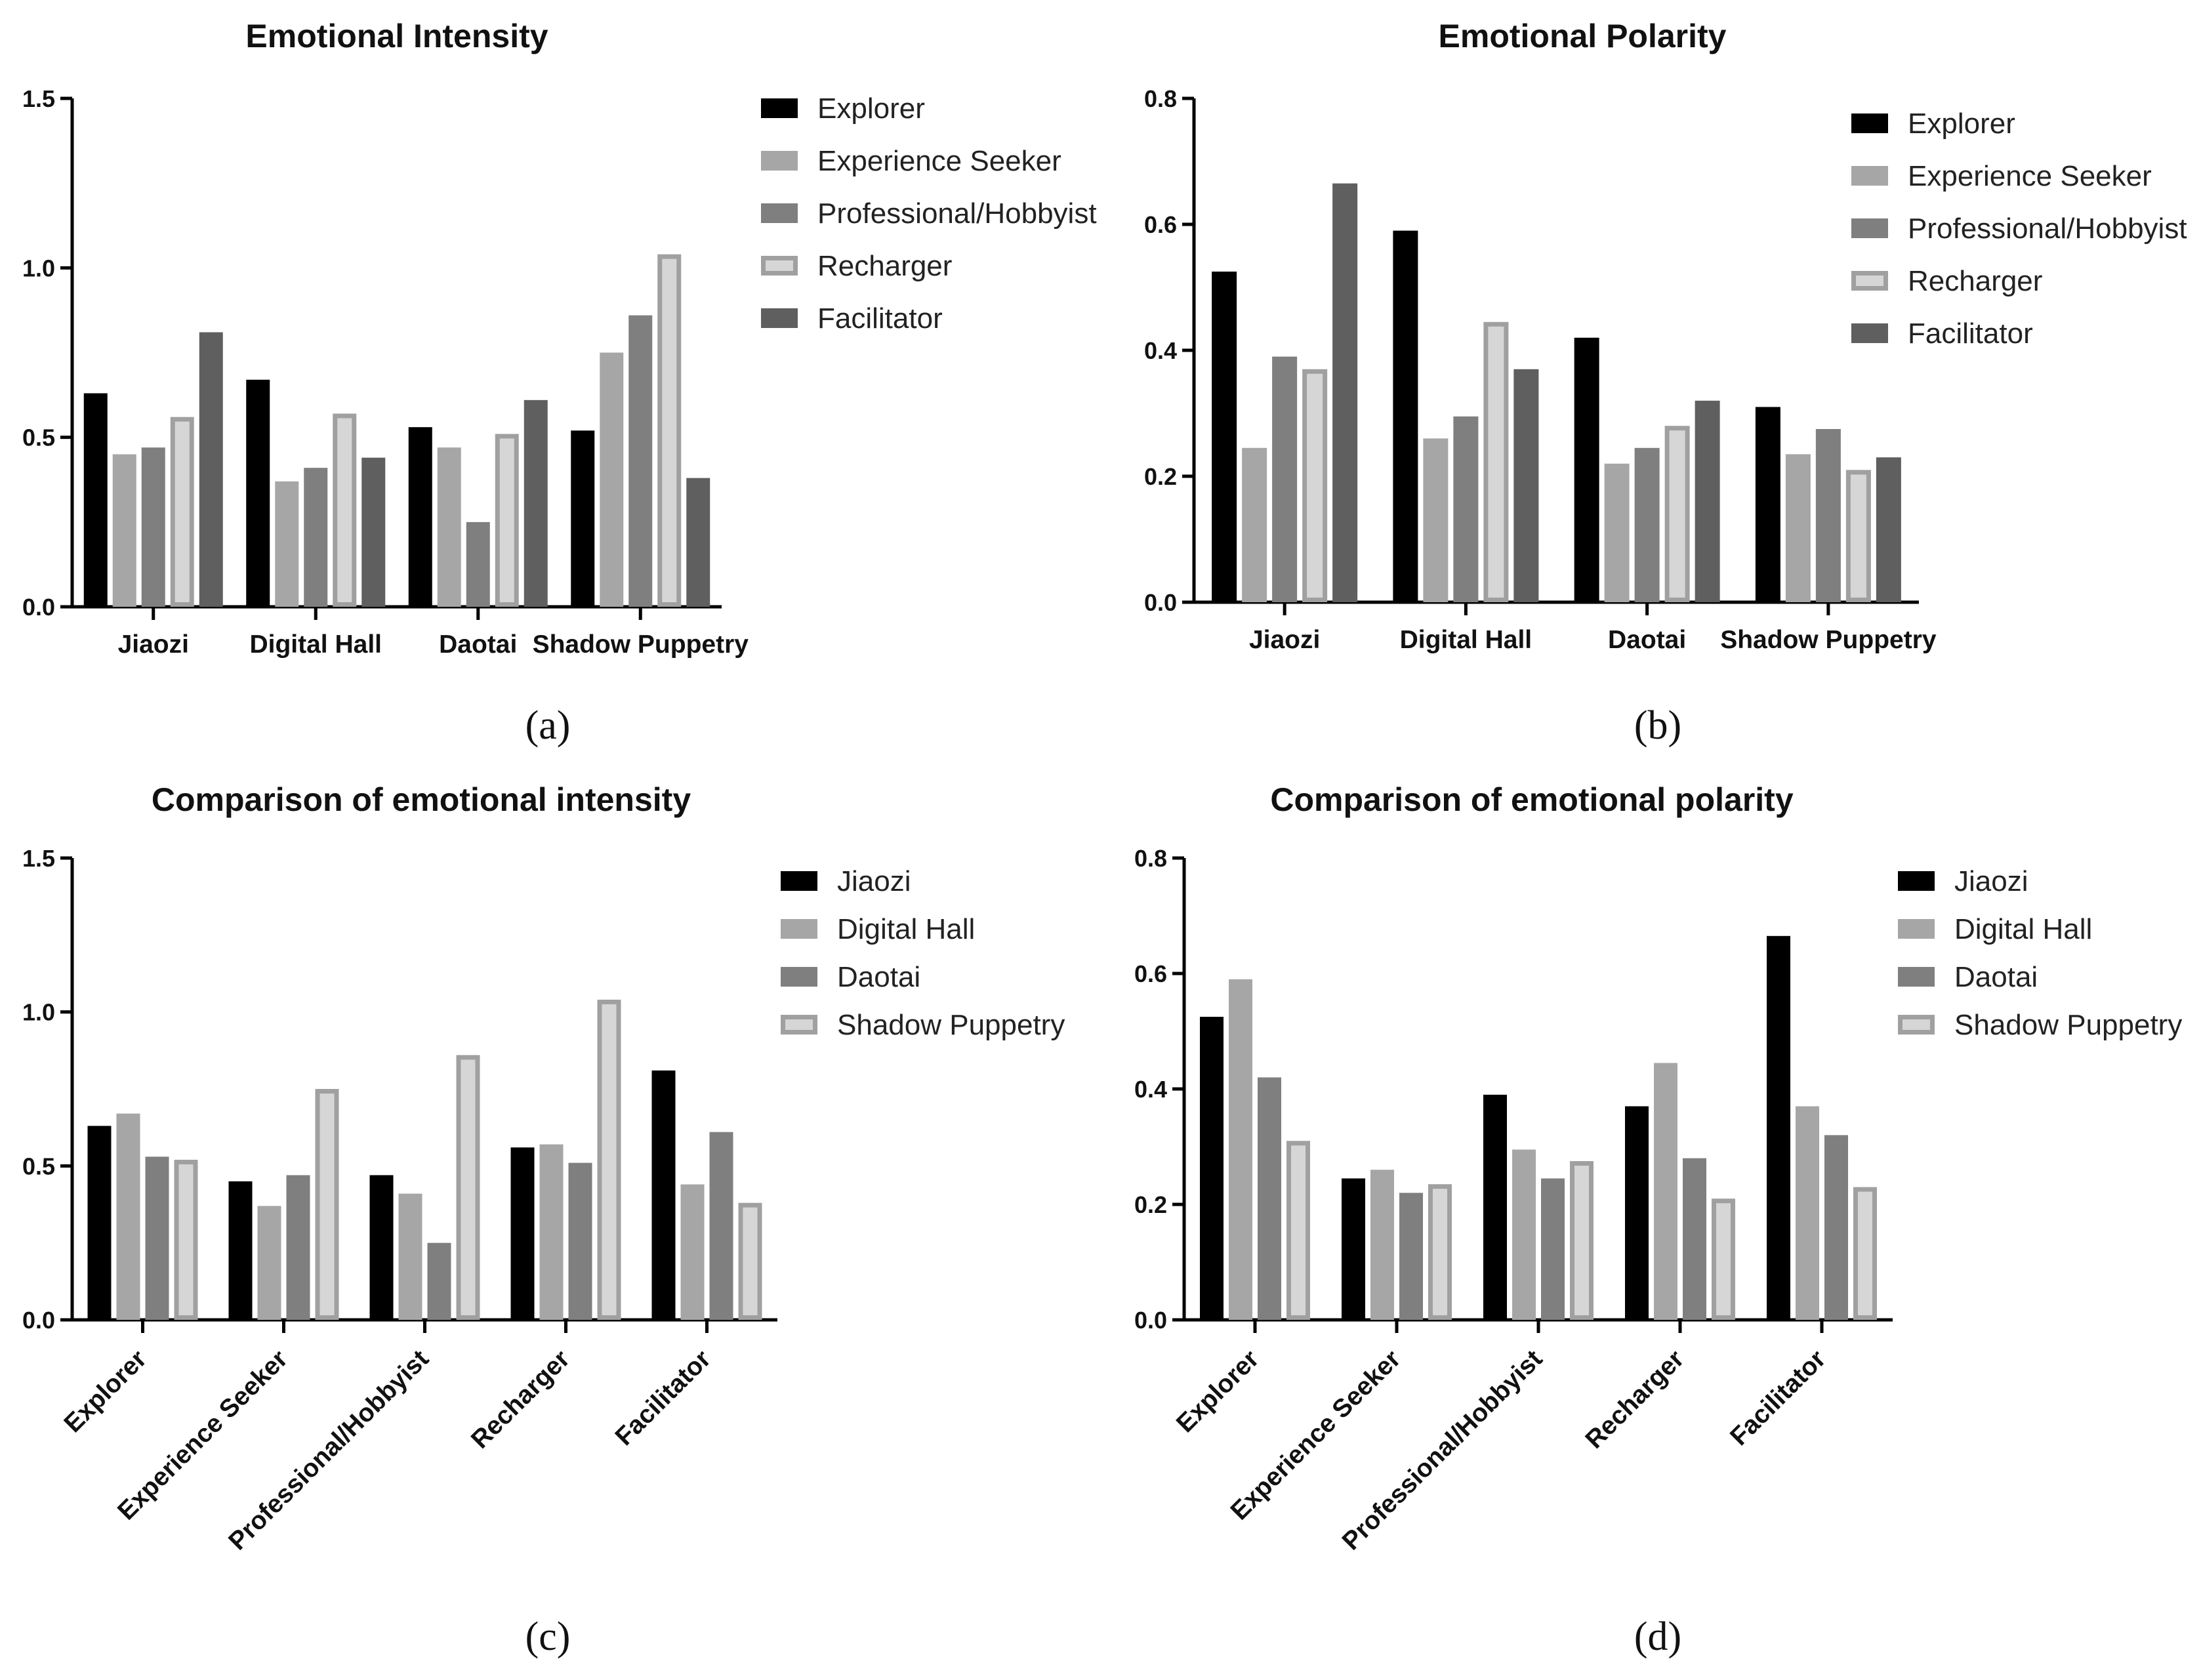 This screenshot has height=1680, width=2201. Describe the element at coordinates (153, 644) in the screenshot. I see `x-tick-label: Jiaozi` at that location.